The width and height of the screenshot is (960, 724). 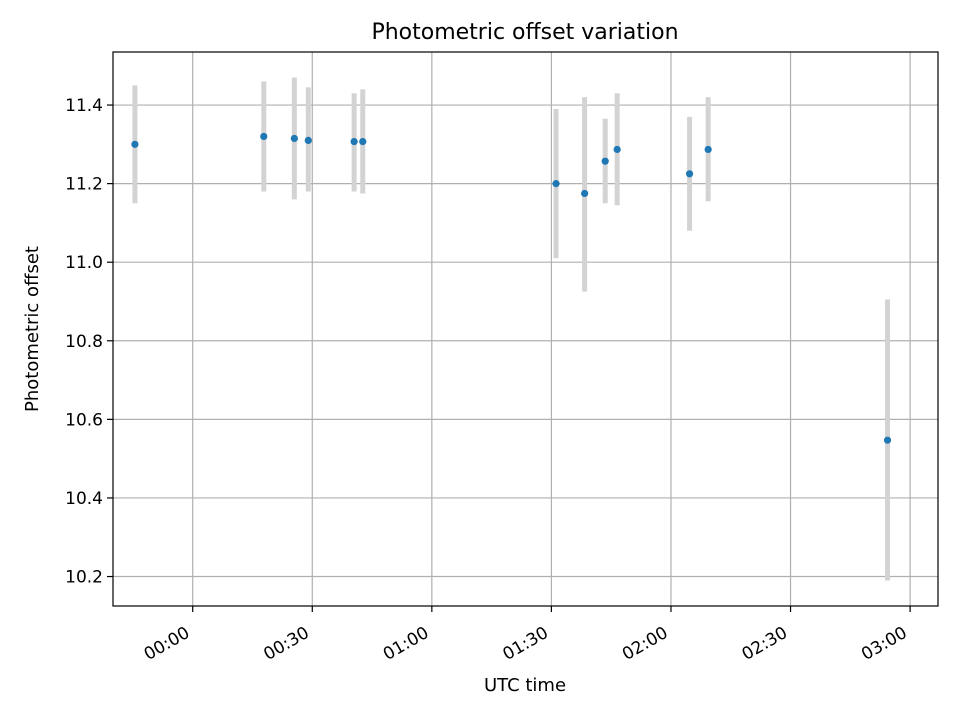 I want to click on y-axis-ticks: 10.2 10.4 10.6 10.8 11.0 11.2 11.4, so click(x=89, y=342).